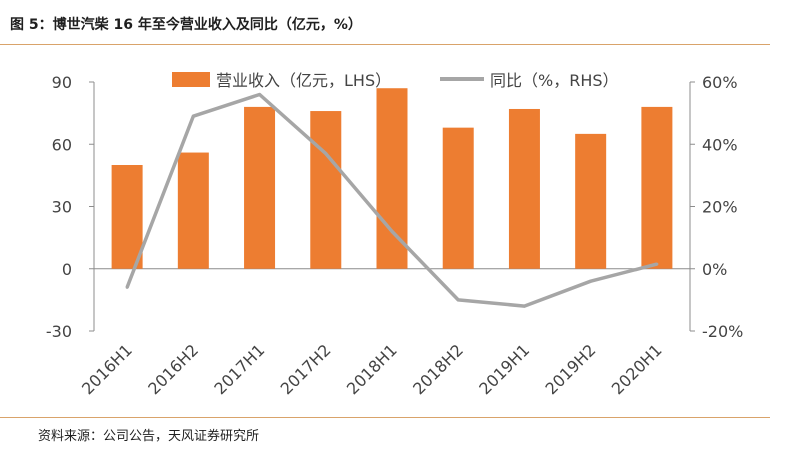 This screenshot has height=459, width=789. Describe the element at coordinates (720, 144) in the screenshot. I see `y-right-tick-label: 40%` at that location.